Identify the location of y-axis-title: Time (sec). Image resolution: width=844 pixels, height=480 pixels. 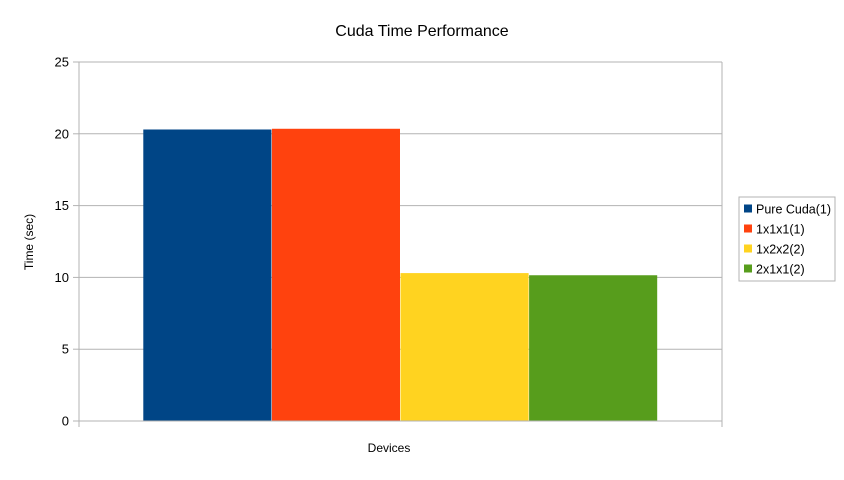
(29, 242).